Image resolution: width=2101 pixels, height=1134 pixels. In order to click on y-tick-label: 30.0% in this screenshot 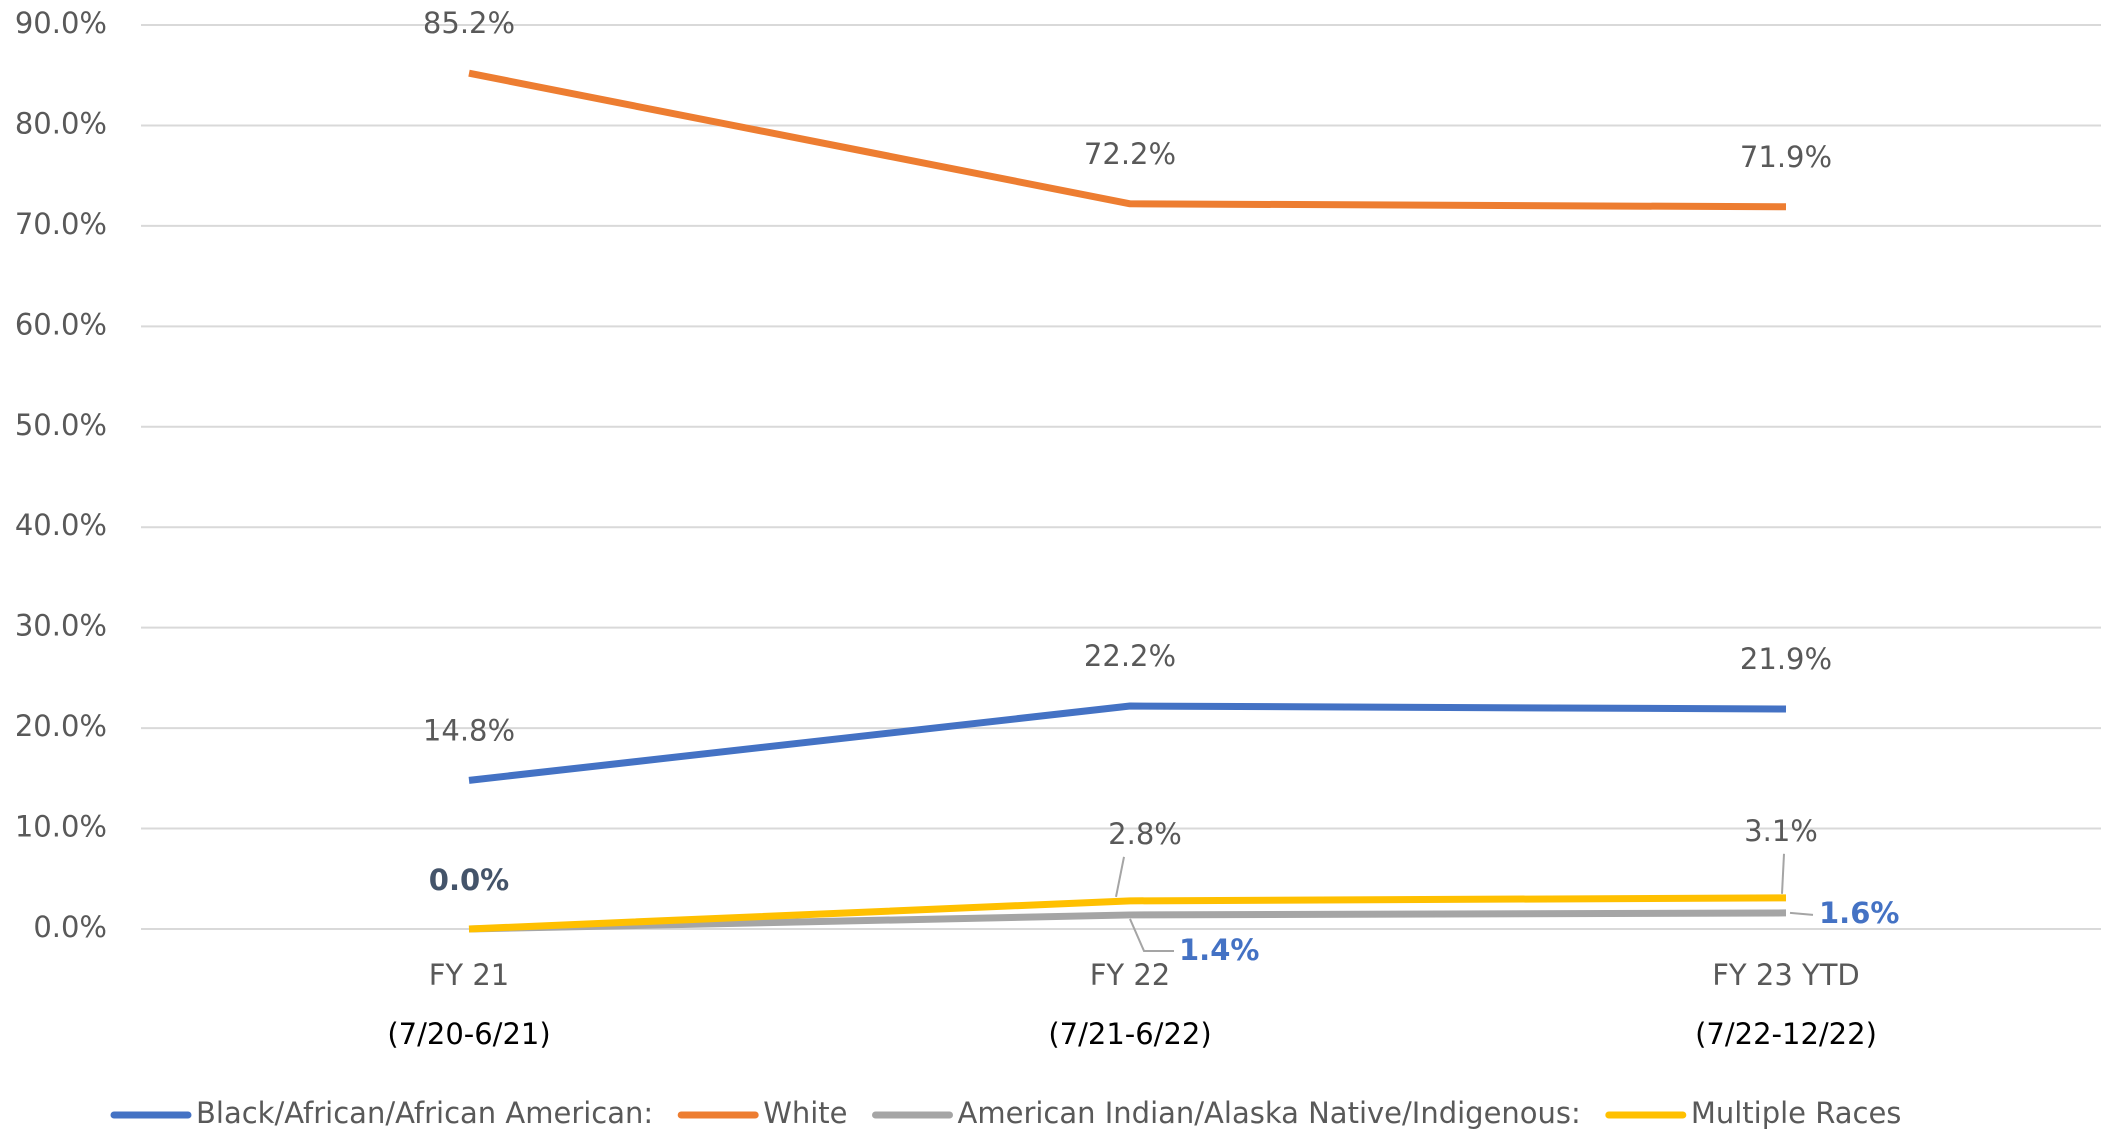, I will do `click(61, 626)`.